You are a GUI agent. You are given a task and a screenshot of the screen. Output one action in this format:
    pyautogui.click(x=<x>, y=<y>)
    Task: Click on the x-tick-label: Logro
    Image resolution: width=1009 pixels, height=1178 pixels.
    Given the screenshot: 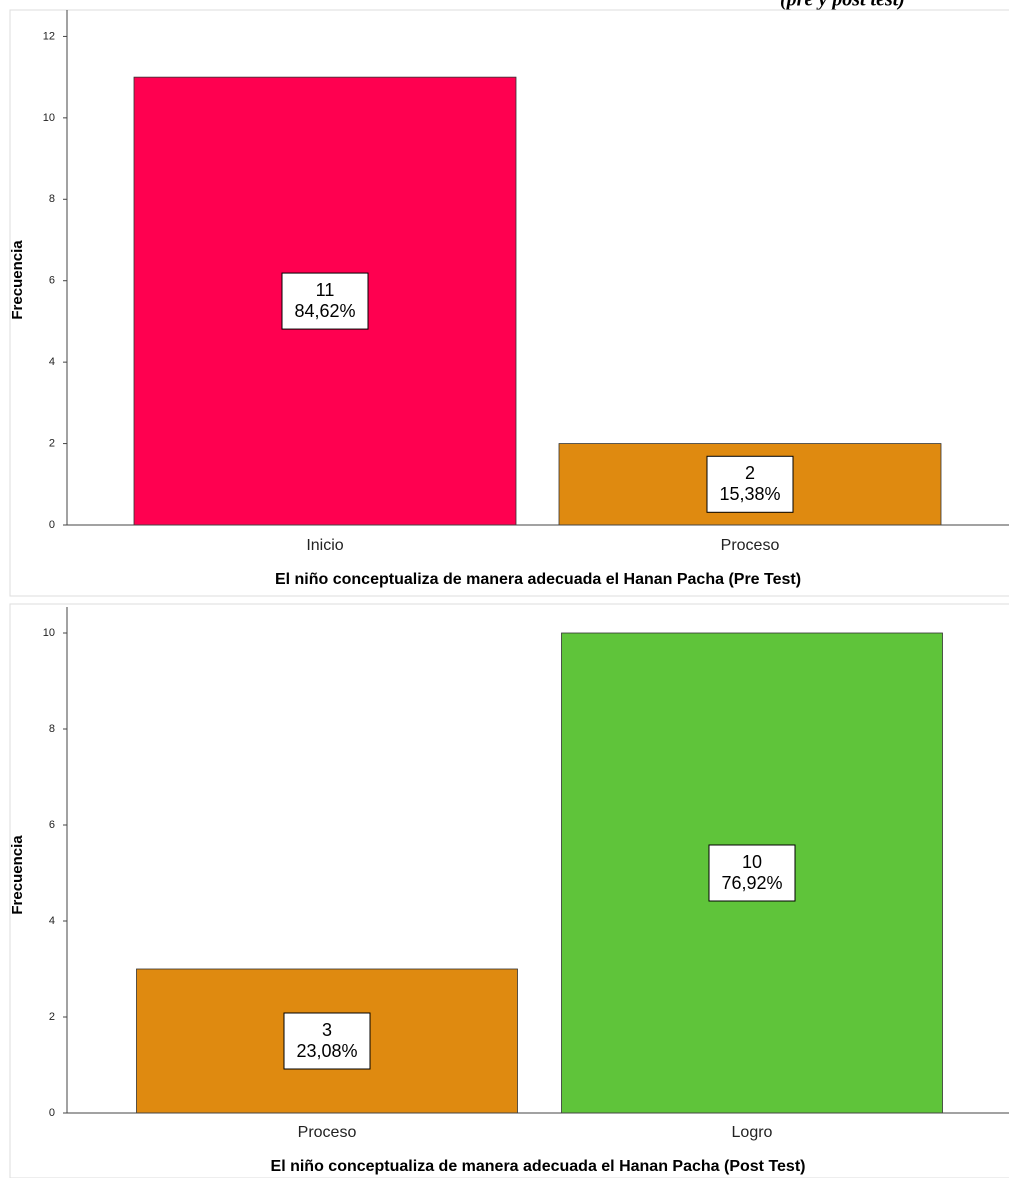 What is the action you would take?
    pyautogui.click(x=752, y=1132)
    